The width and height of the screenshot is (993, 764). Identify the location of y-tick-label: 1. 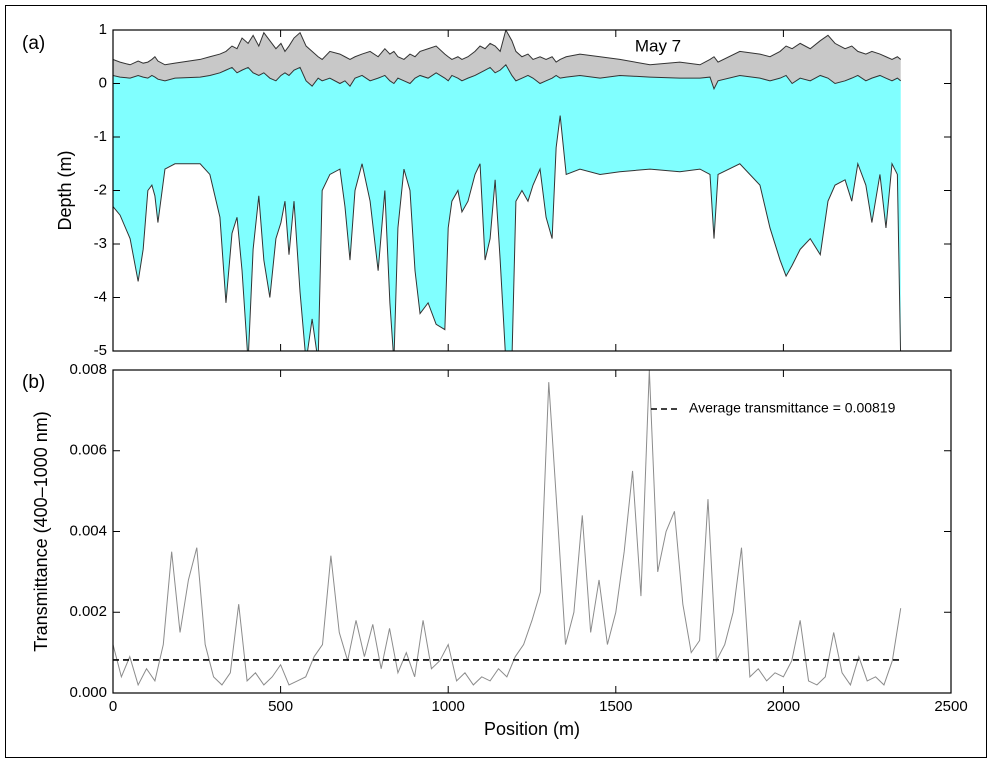
(103, 29).